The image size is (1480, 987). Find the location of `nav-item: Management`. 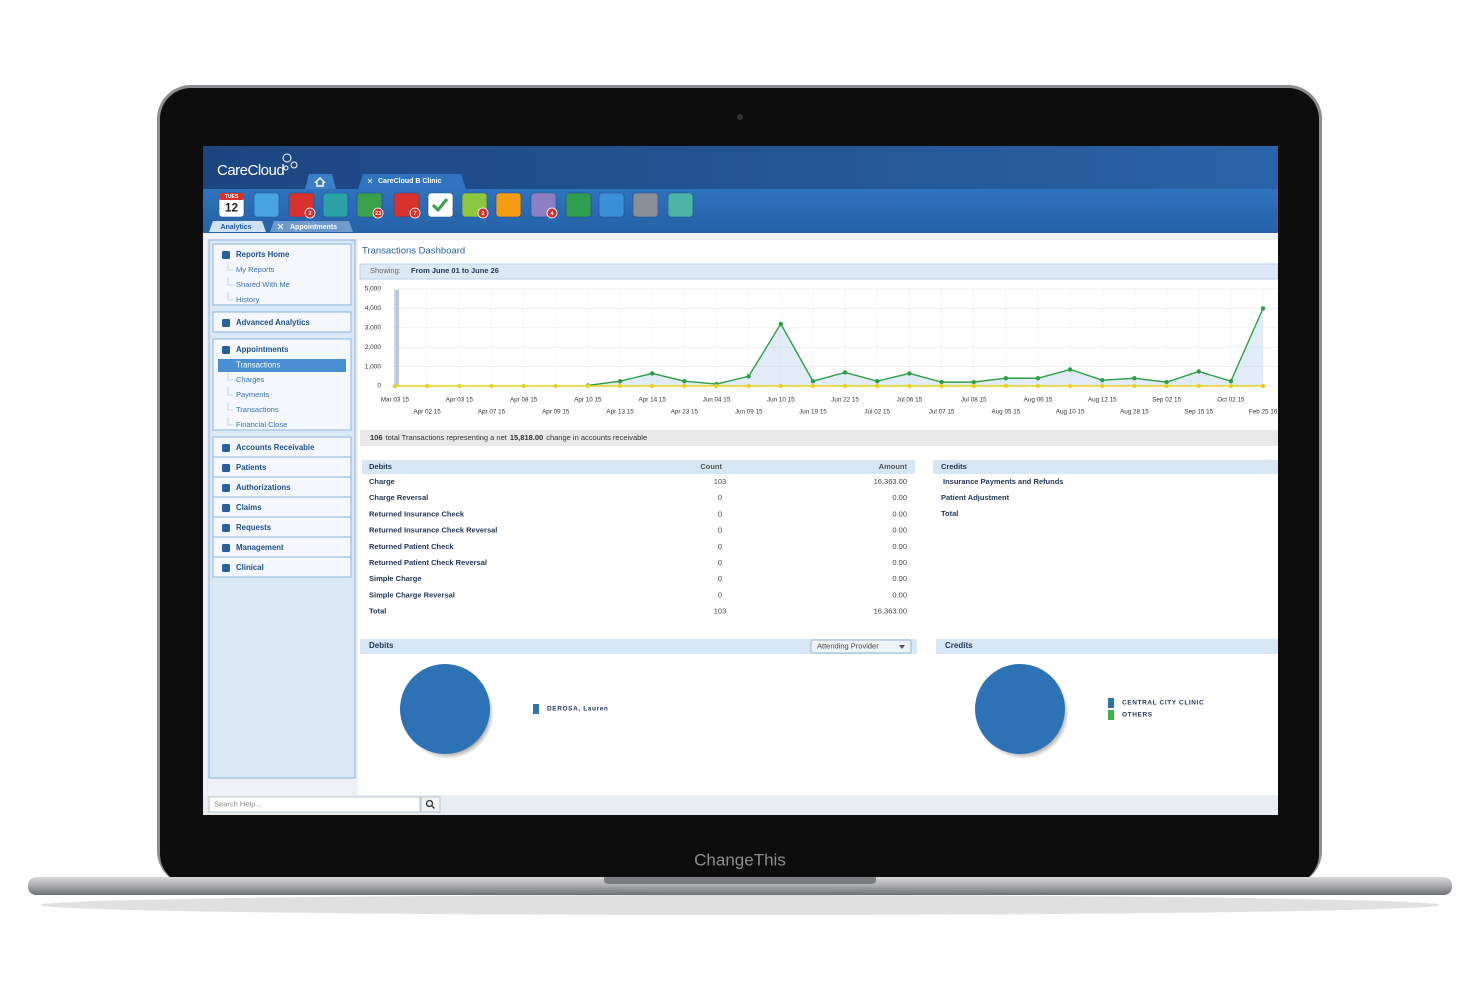

nav-item: Management is located at coordinates (260, 547).